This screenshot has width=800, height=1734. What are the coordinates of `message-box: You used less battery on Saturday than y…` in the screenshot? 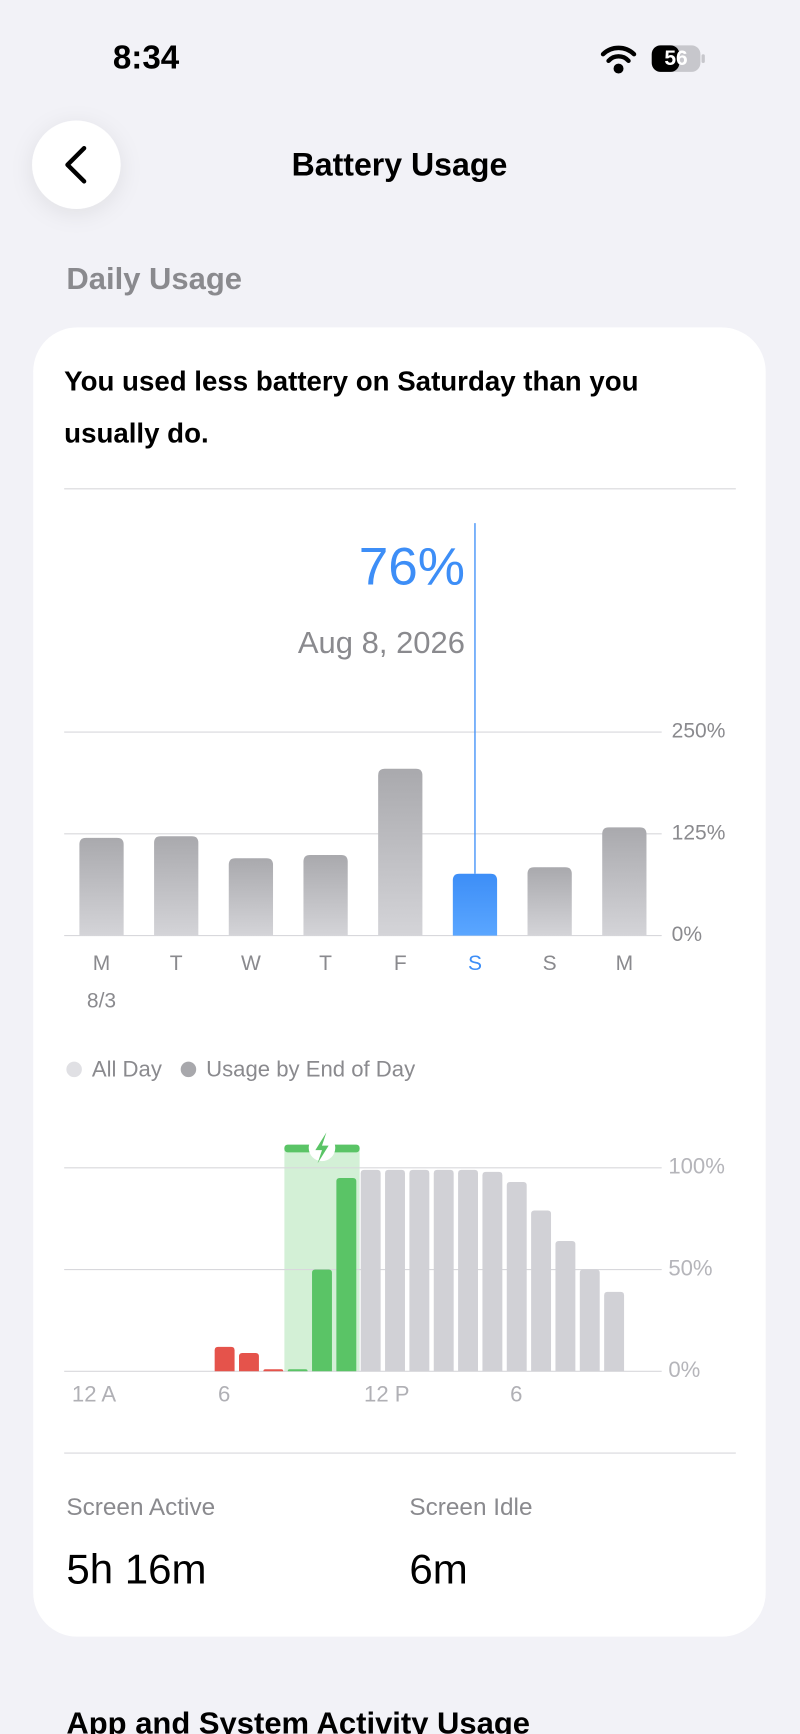 It's located at (351, 407).